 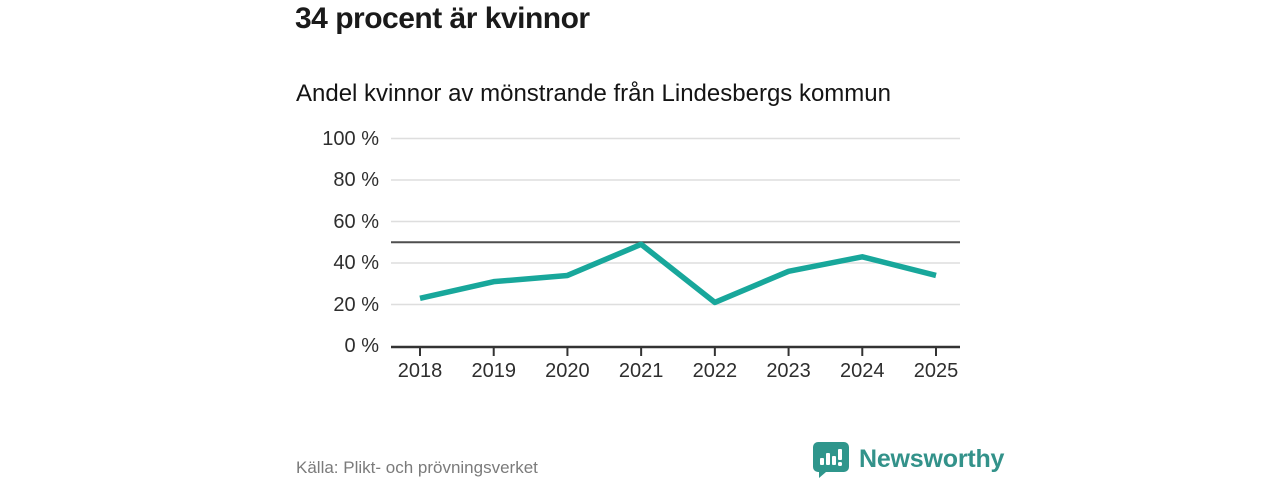 What do you see at coordinates (350, 138) in the screenshot?
I see `y-tick-label: 100 %` at bounding box center [350, 138].